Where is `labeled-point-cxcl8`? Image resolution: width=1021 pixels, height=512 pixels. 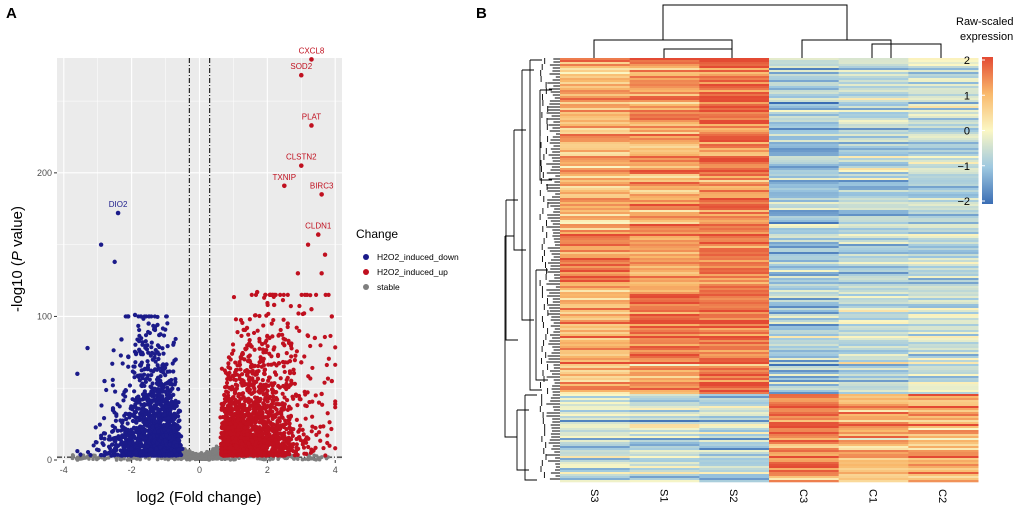 labeled-point-cxcl8 is located at coordinates (311, 59).